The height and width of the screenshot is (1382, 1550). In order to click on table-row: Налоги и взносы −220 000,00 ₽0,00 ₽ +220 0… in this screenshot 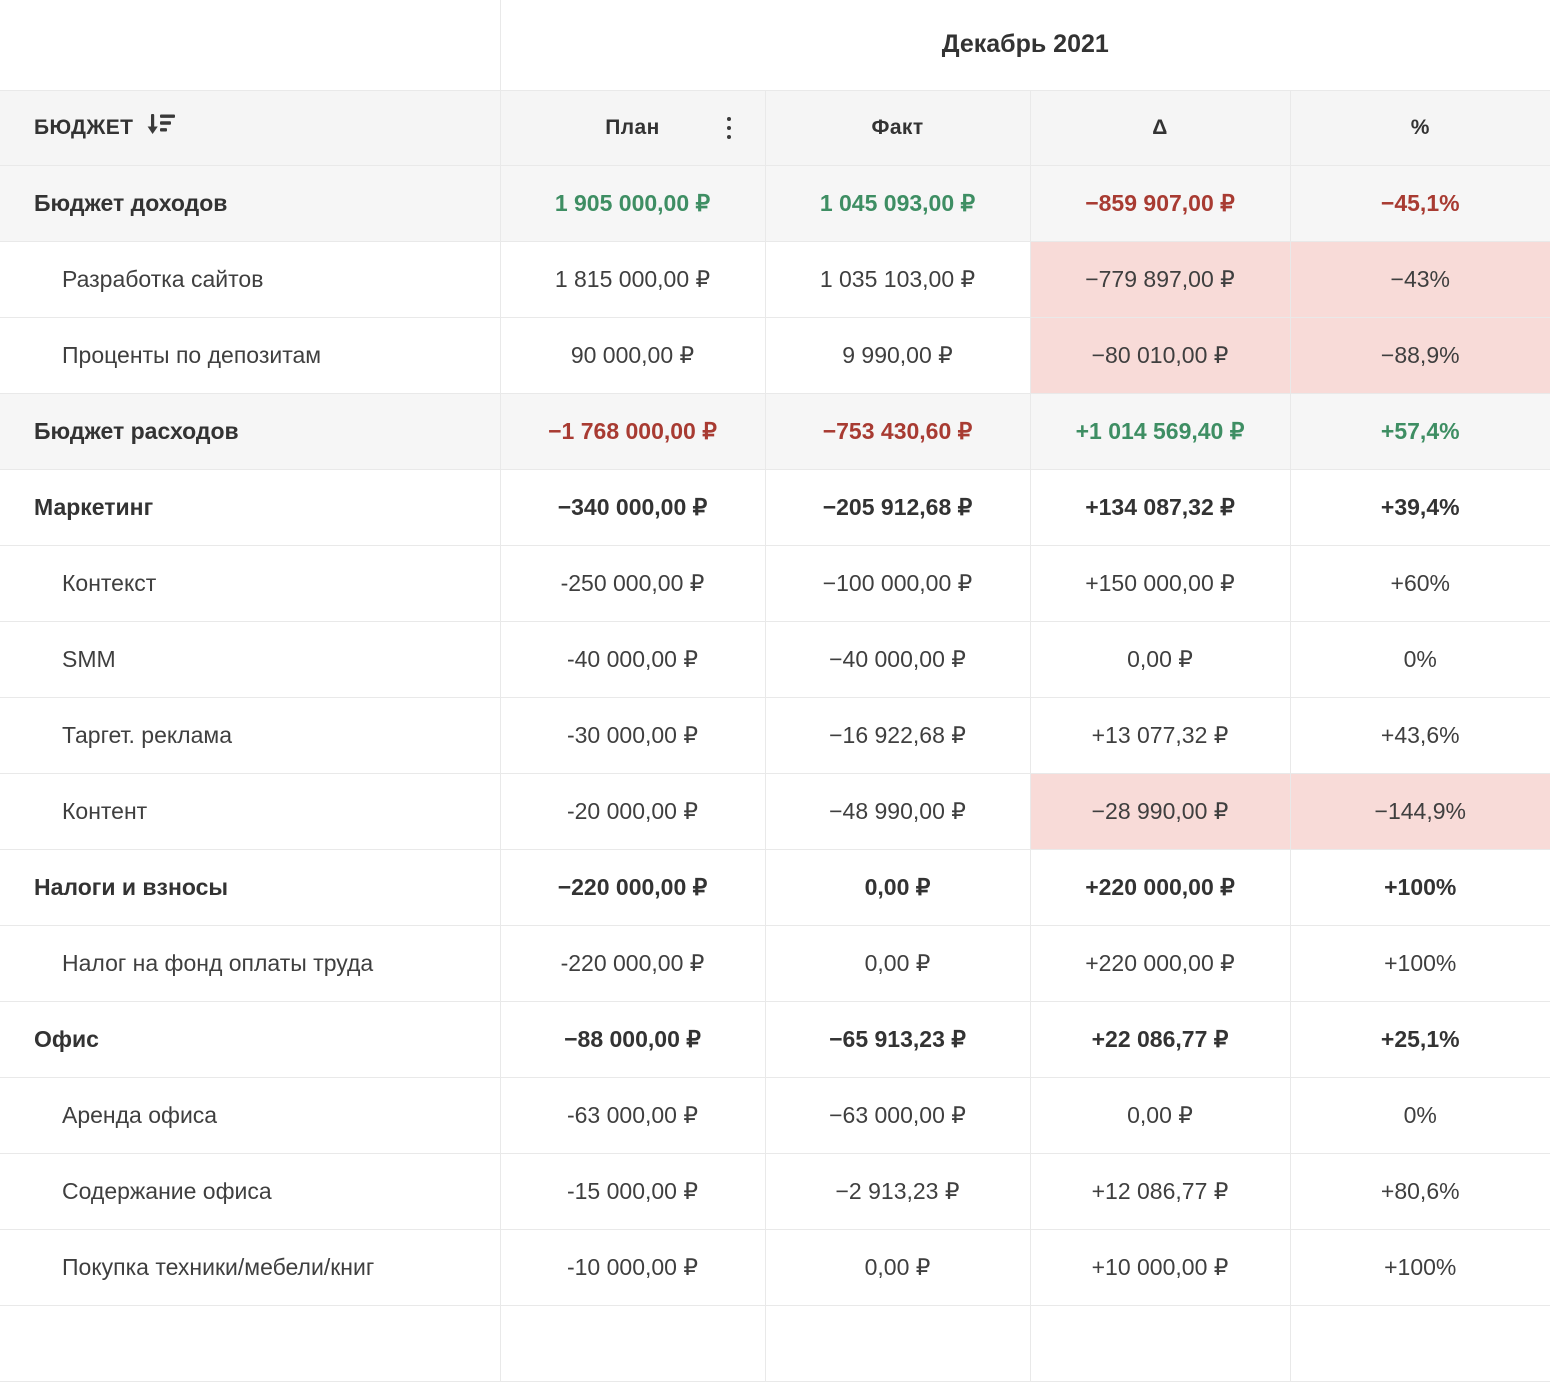, I will do `click(775, 887)`.